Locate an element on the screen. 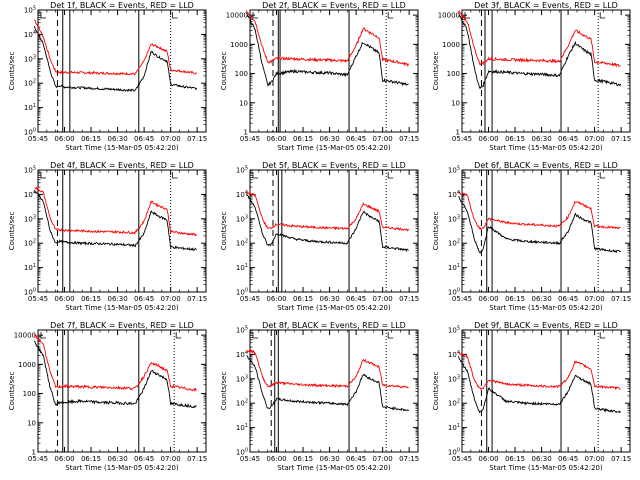 Image resolution: width=640 pixels, height=480 pixels. panel-title: Det 8f, BLACK = Events, RED = LLD is located at coordinates (334, 325).